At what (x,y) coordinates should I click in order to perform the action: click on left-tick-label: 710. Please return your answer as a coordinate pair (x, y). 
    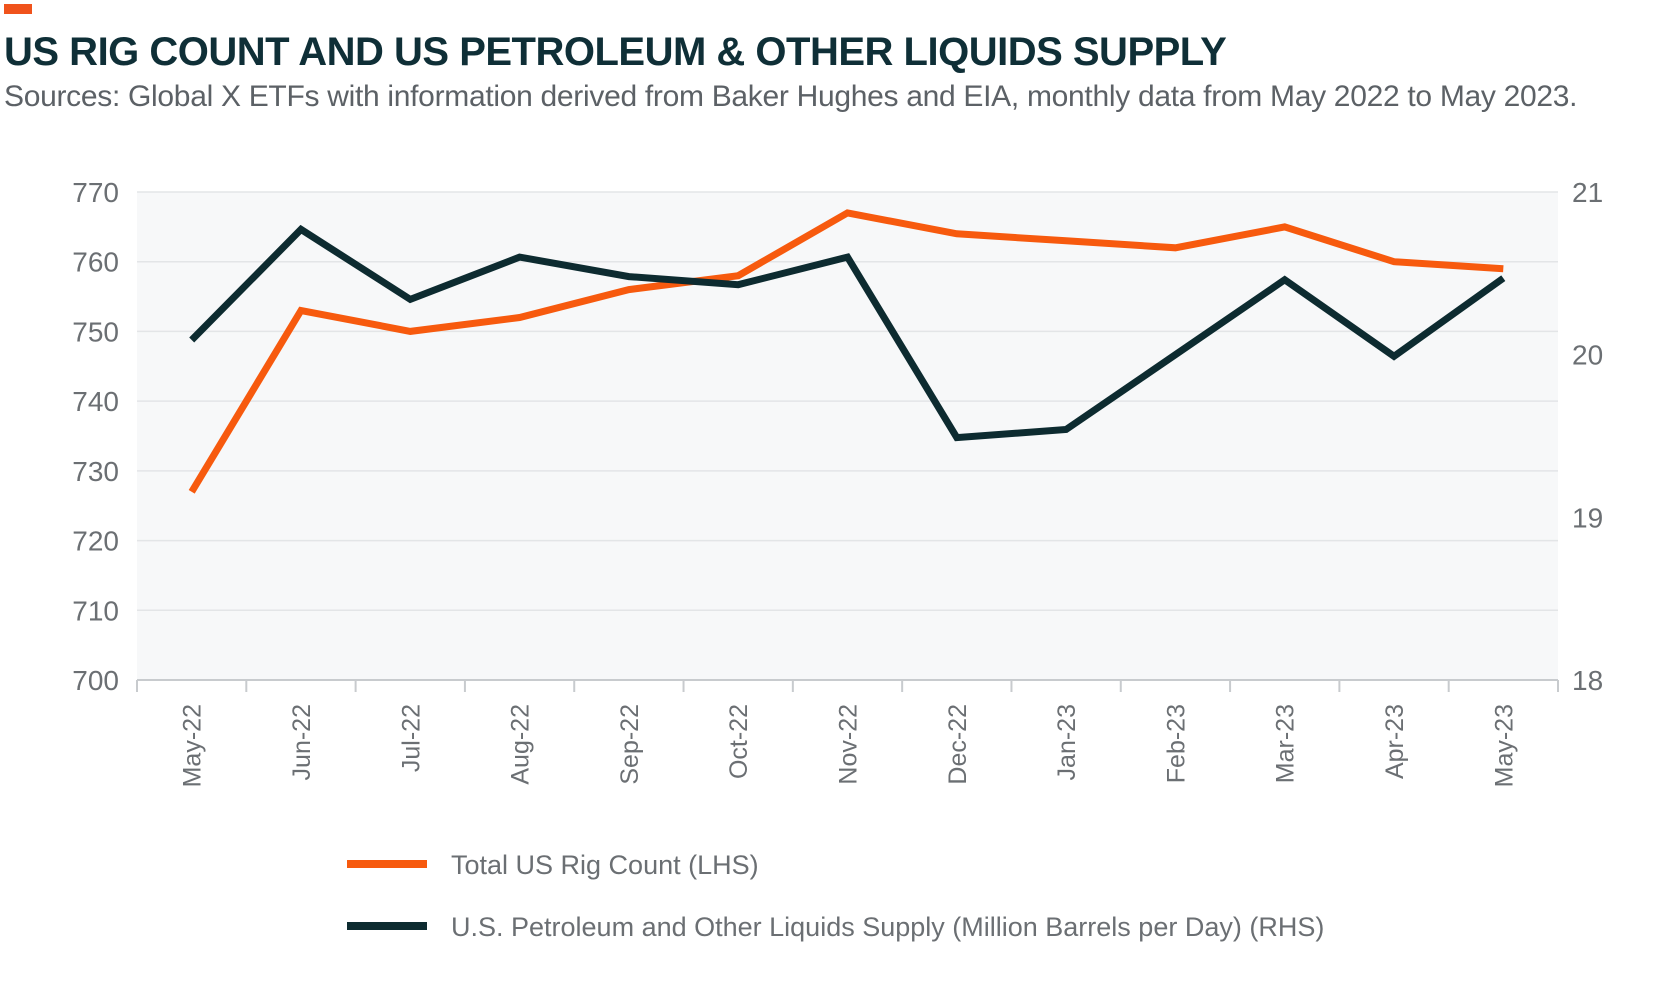
    Looking at the image, I should click on (95, 610).